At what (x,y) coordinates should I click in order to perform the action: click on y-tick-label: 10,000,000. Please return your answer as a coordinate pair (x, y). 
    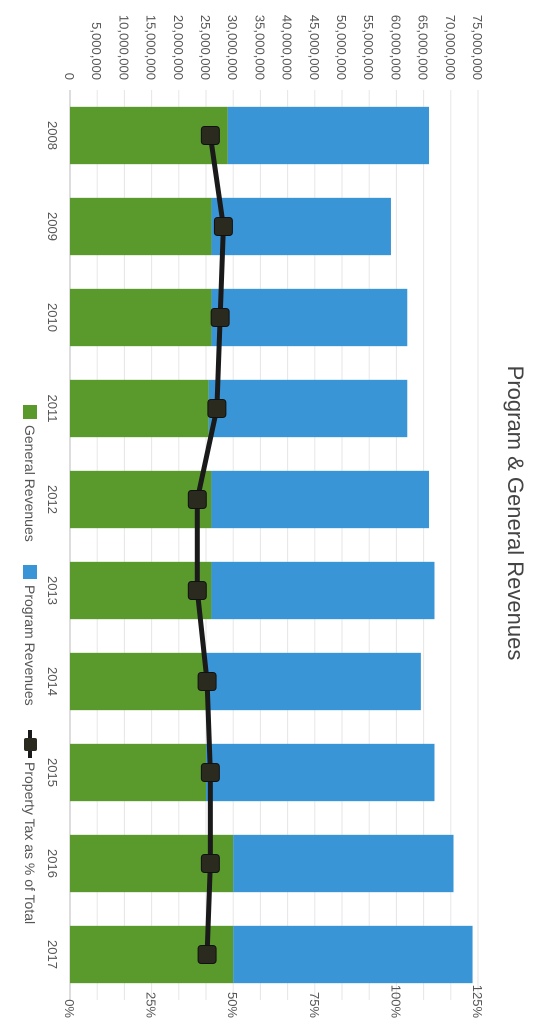
    Looking at the image, I should click on (123, 47).